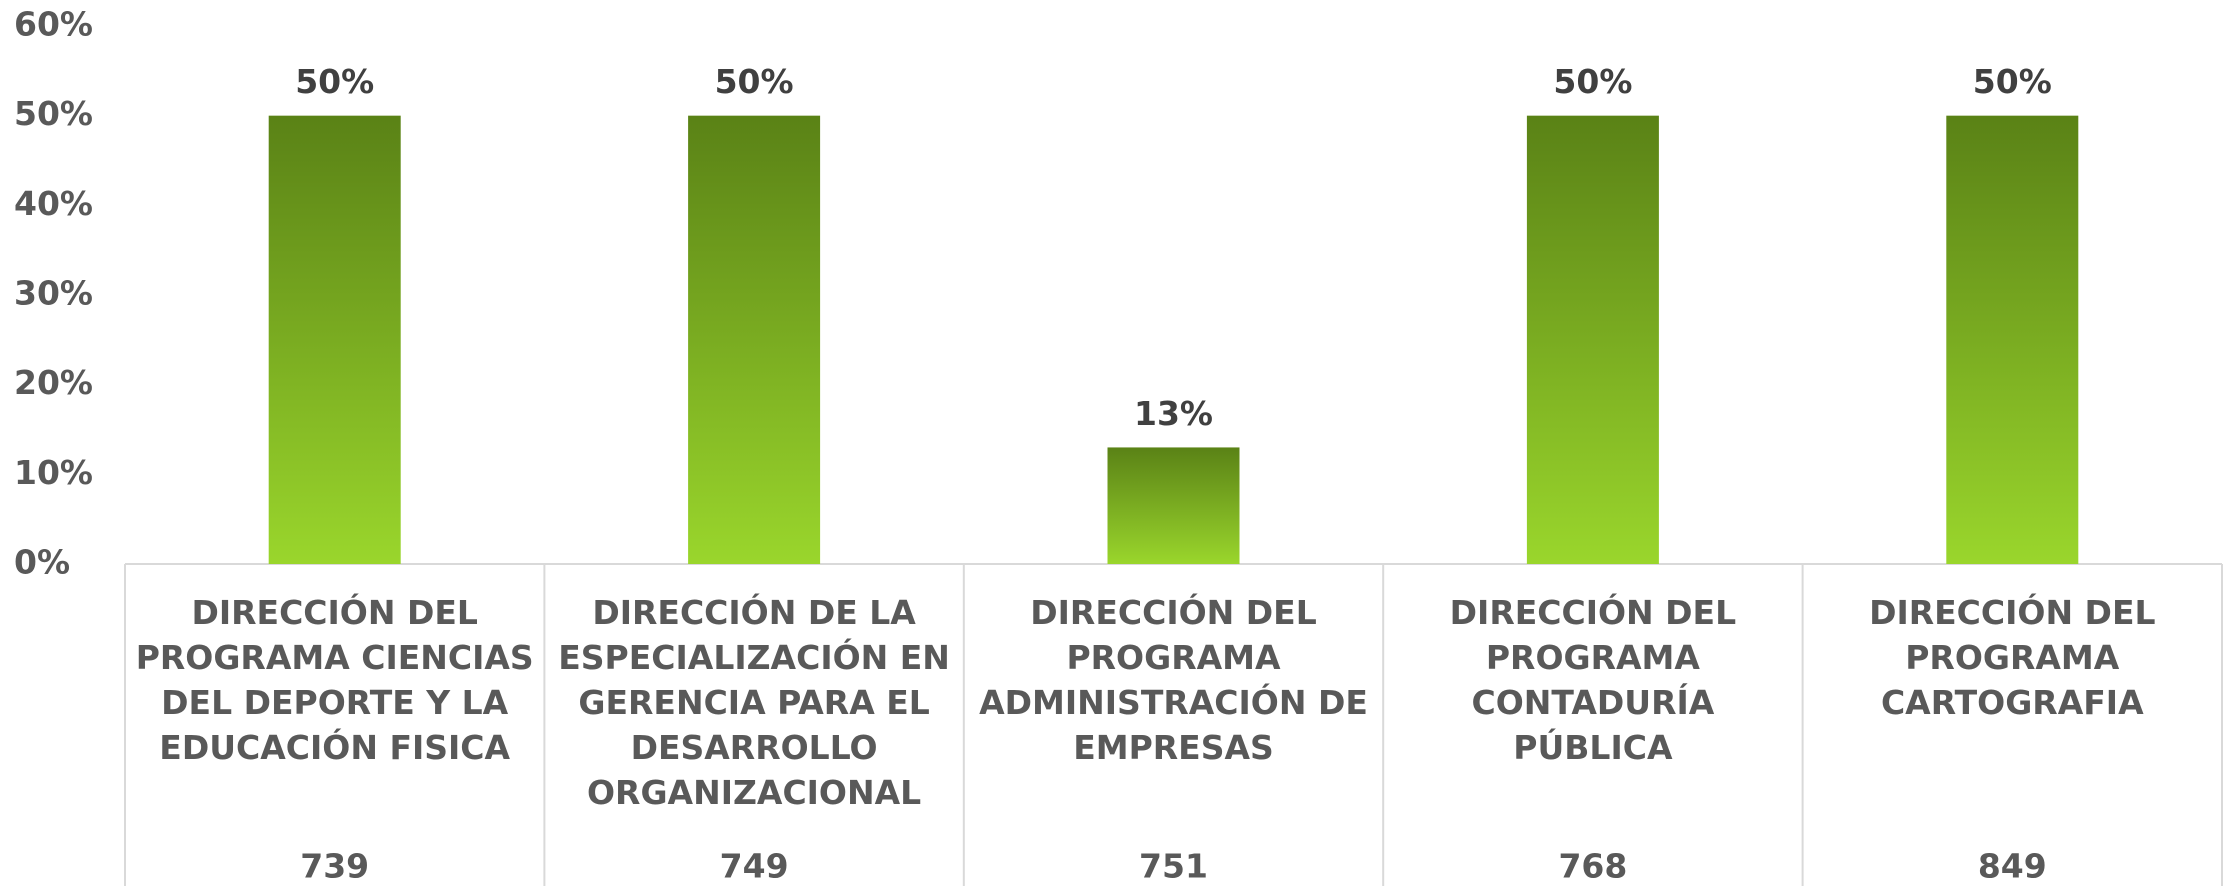 This screenshot has height=886, width=2224. I want to click on x-tick-code: 849, so click(2012, 866).